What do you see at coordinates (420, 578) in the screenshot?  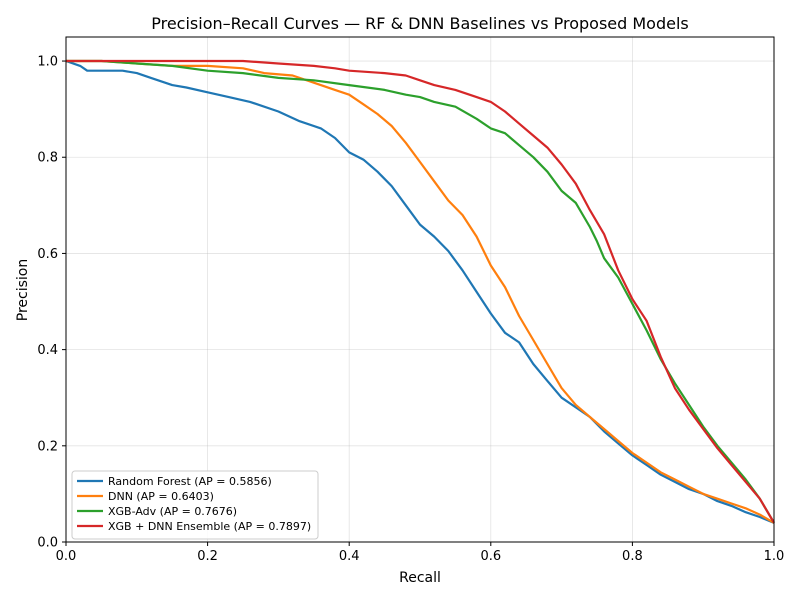 I see `x-axis-title: Recall` at bounding box center [420, 578].